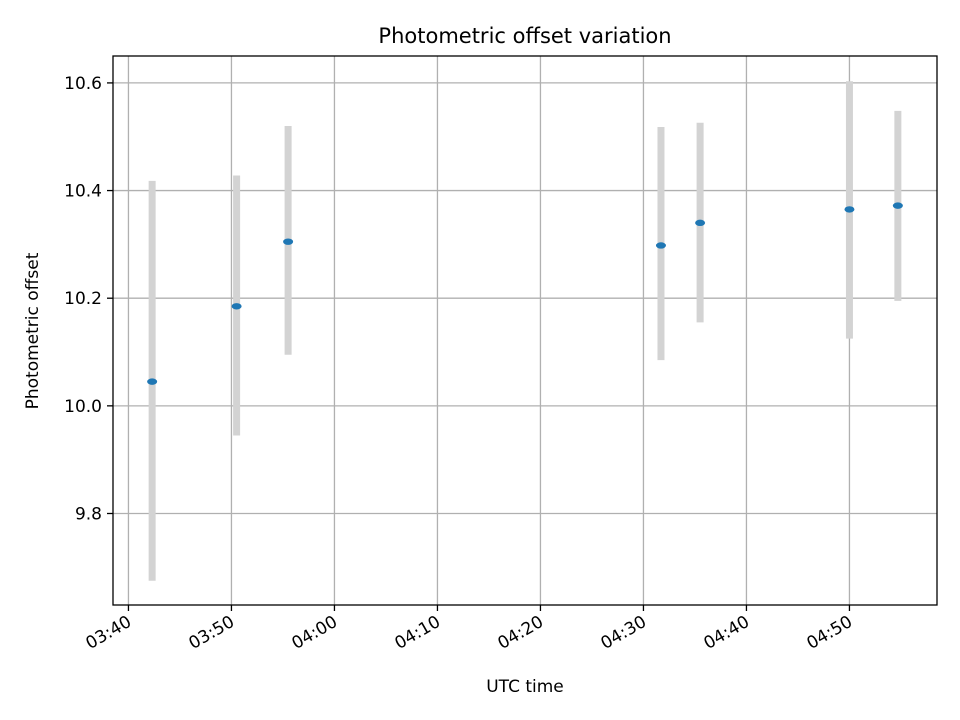 This screenshot has width=960, height=720. Describe the element at coordinates (33, 330) in the screenshot. I see `y-axis-title: Photometric offset` at that location.